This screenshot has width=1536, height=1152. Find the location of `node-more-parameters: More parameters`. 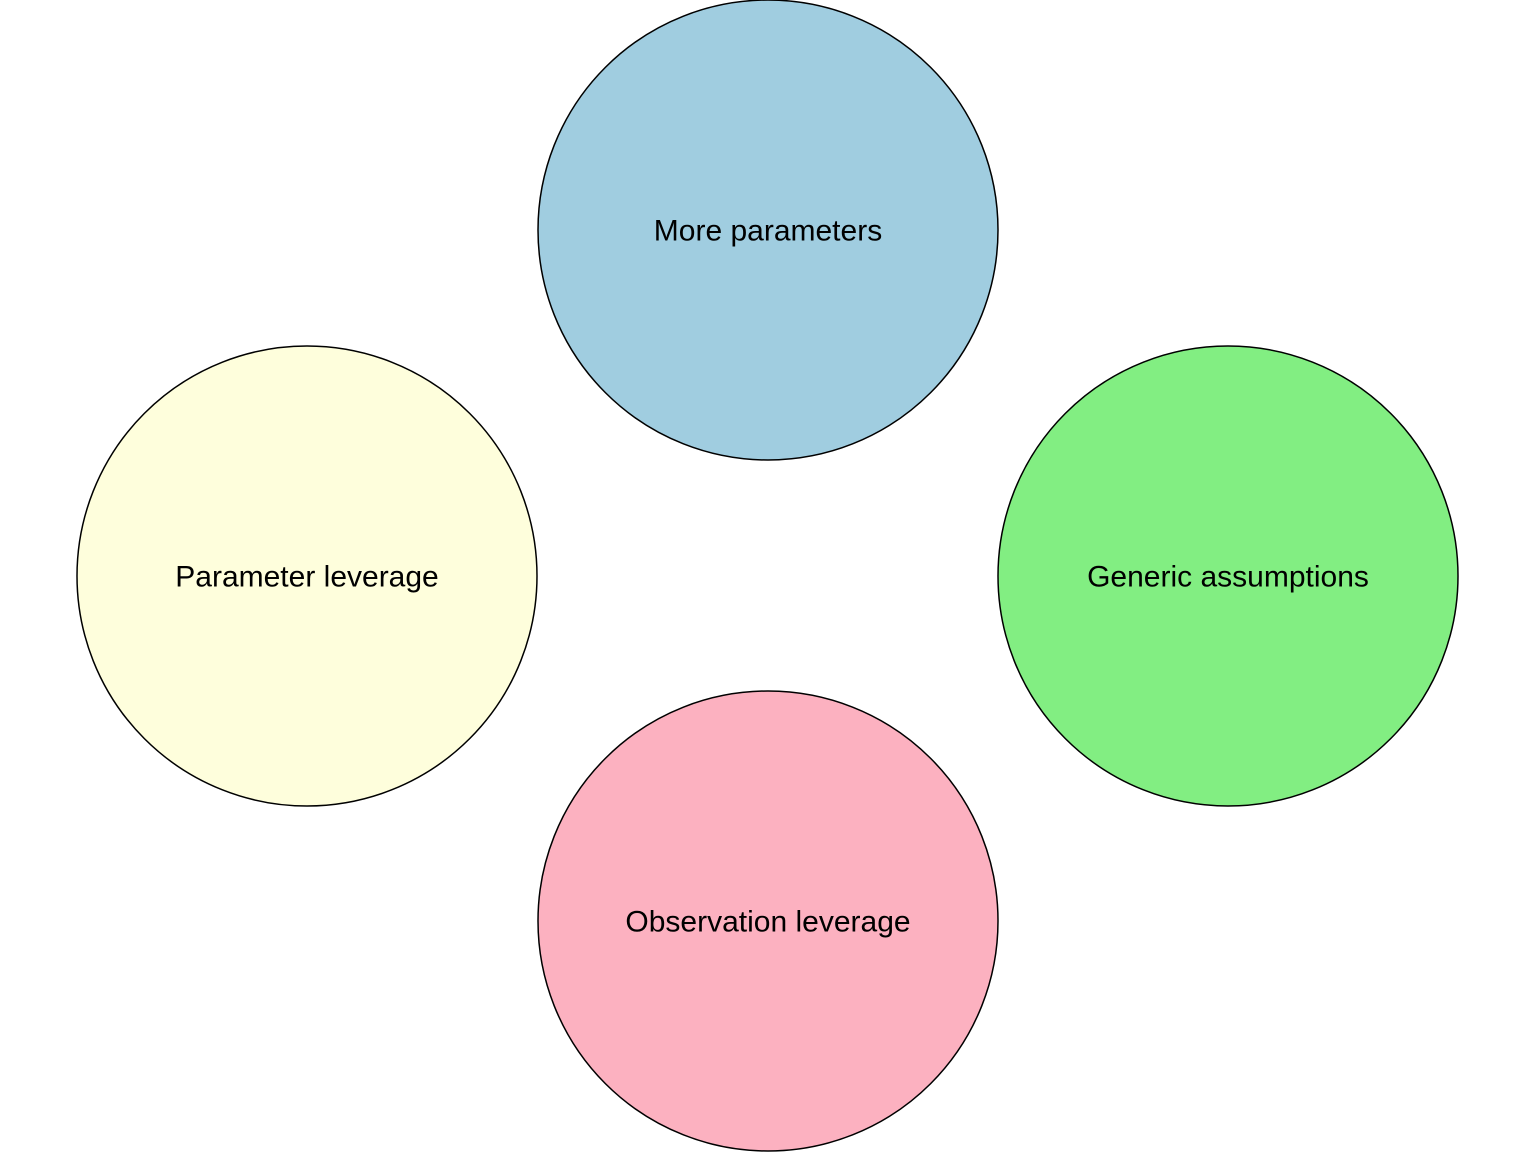

node-more-parameters: More parameters is located at coordinates (768, 230).